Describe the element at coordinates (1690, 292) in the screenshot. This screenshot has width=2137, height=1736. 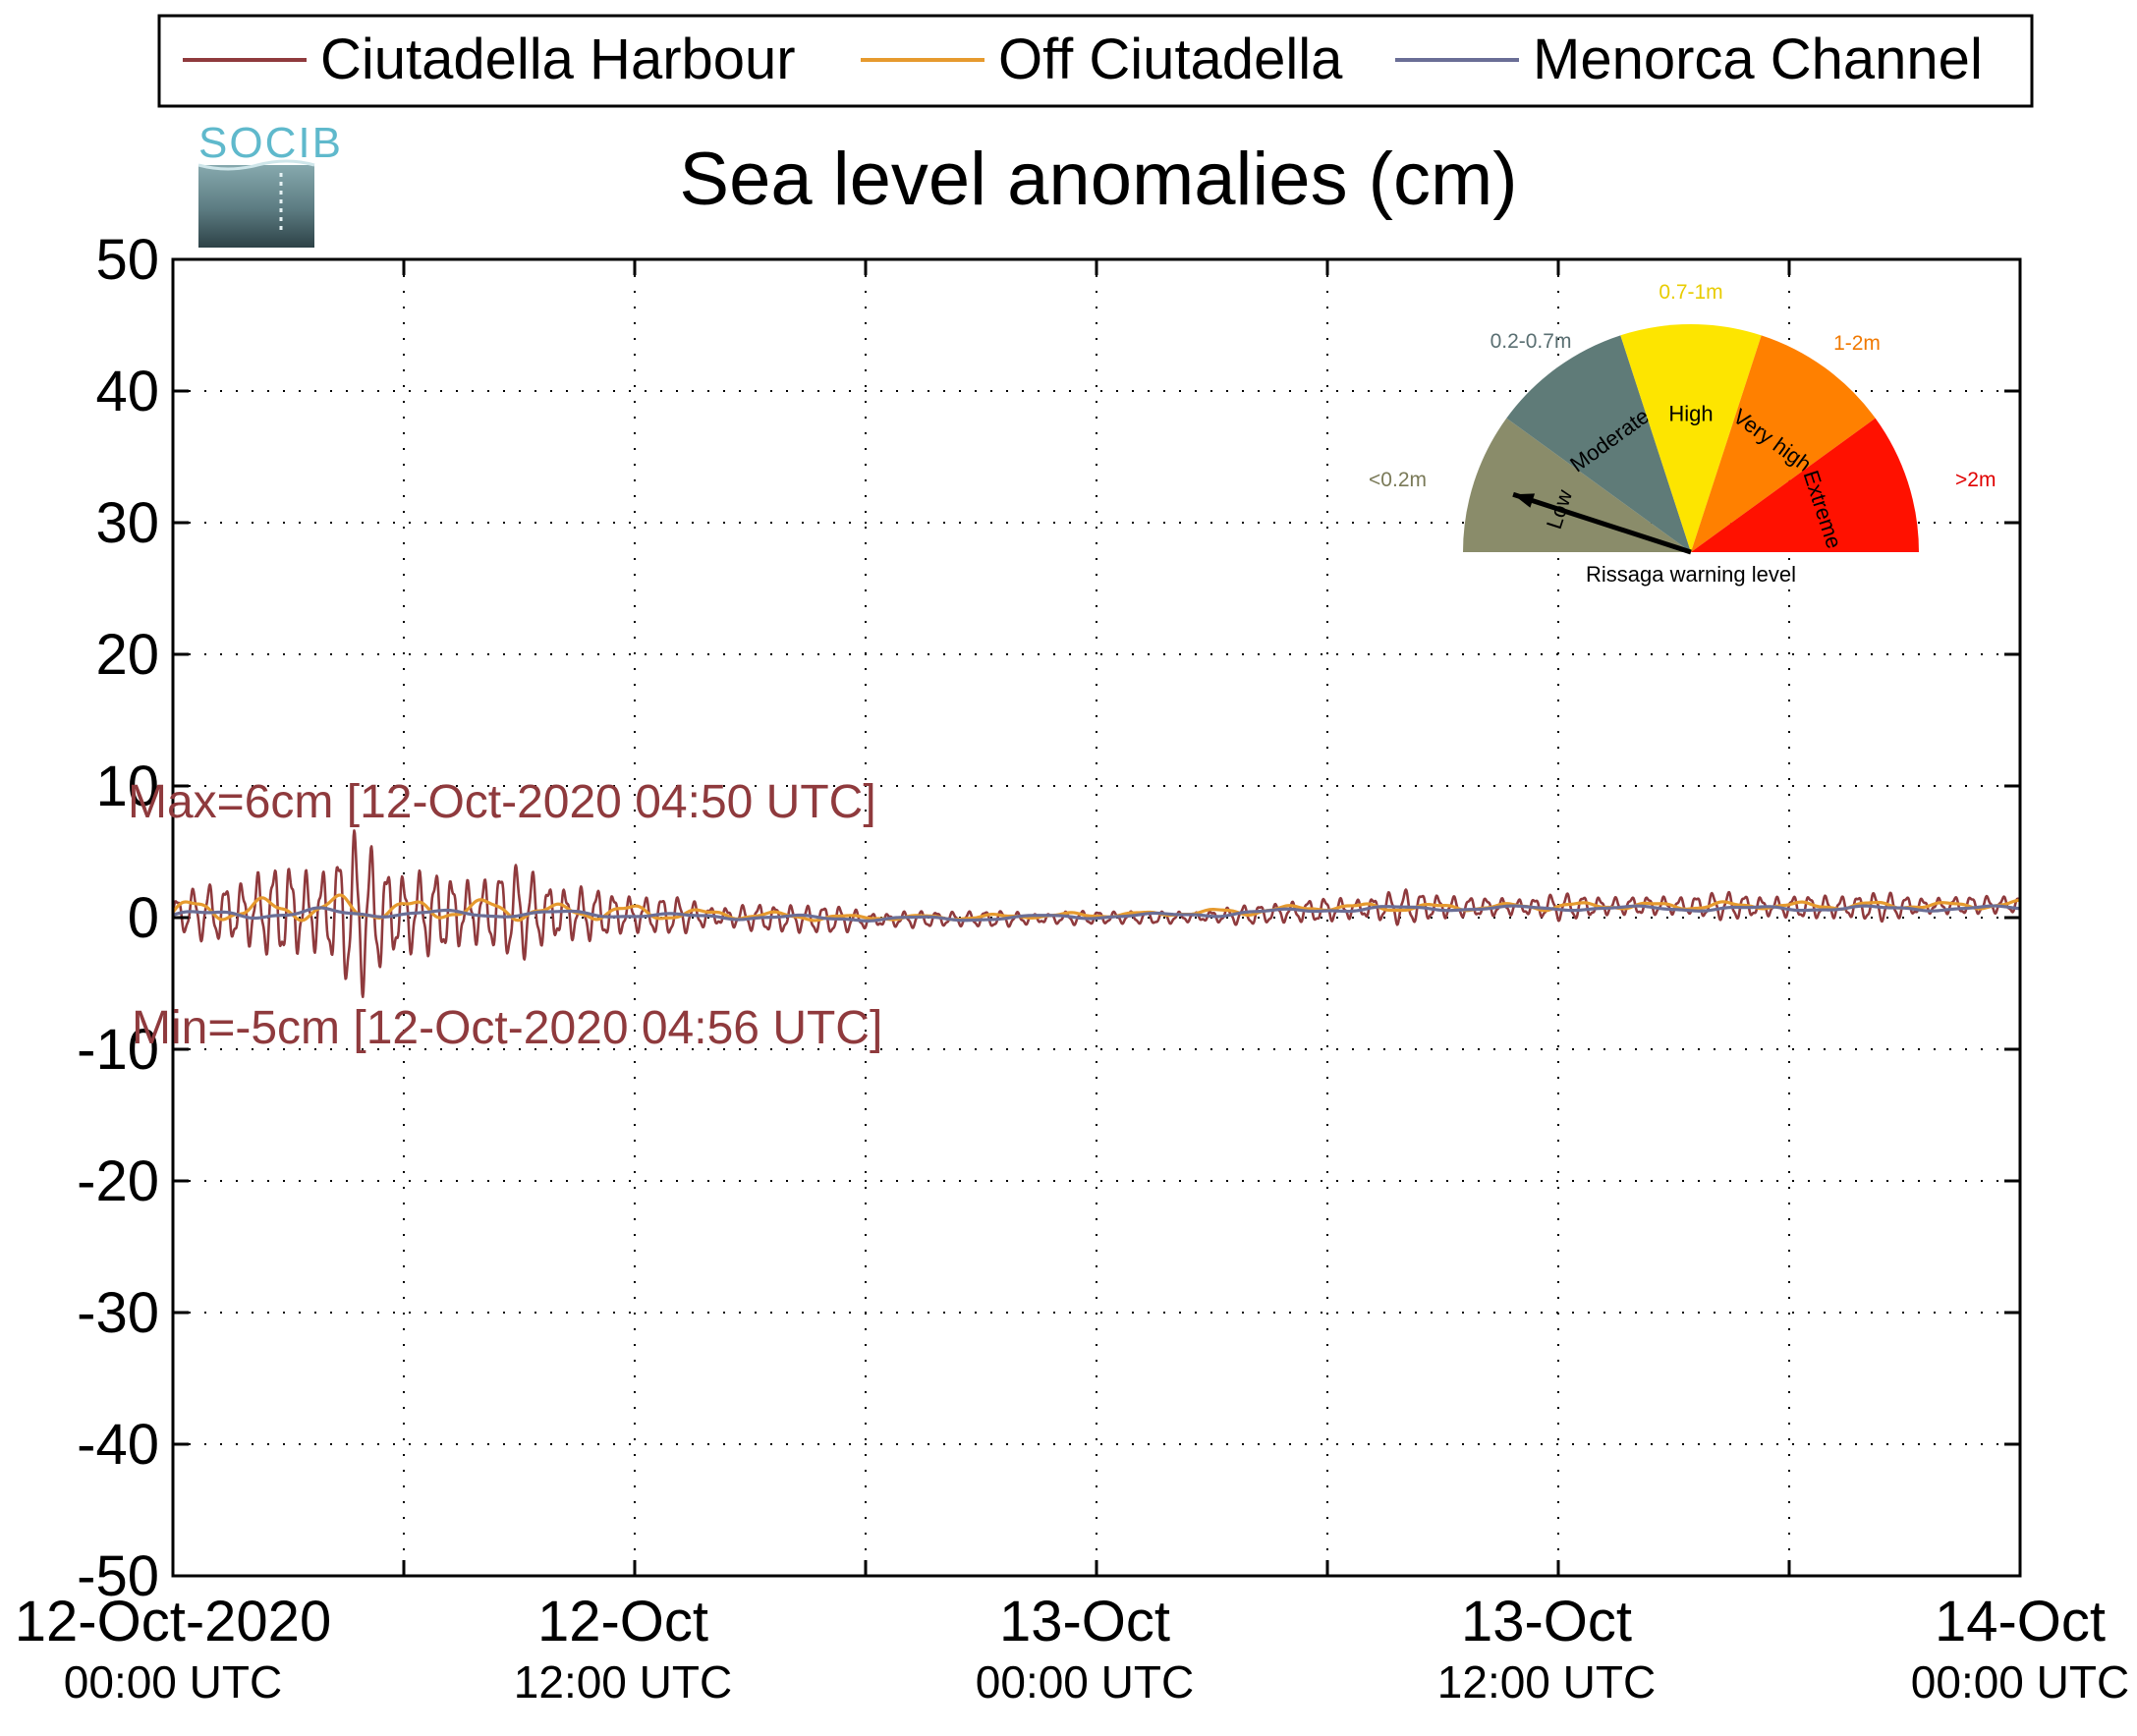
I see `gauge-range-label: 0.7-1m` at that location.